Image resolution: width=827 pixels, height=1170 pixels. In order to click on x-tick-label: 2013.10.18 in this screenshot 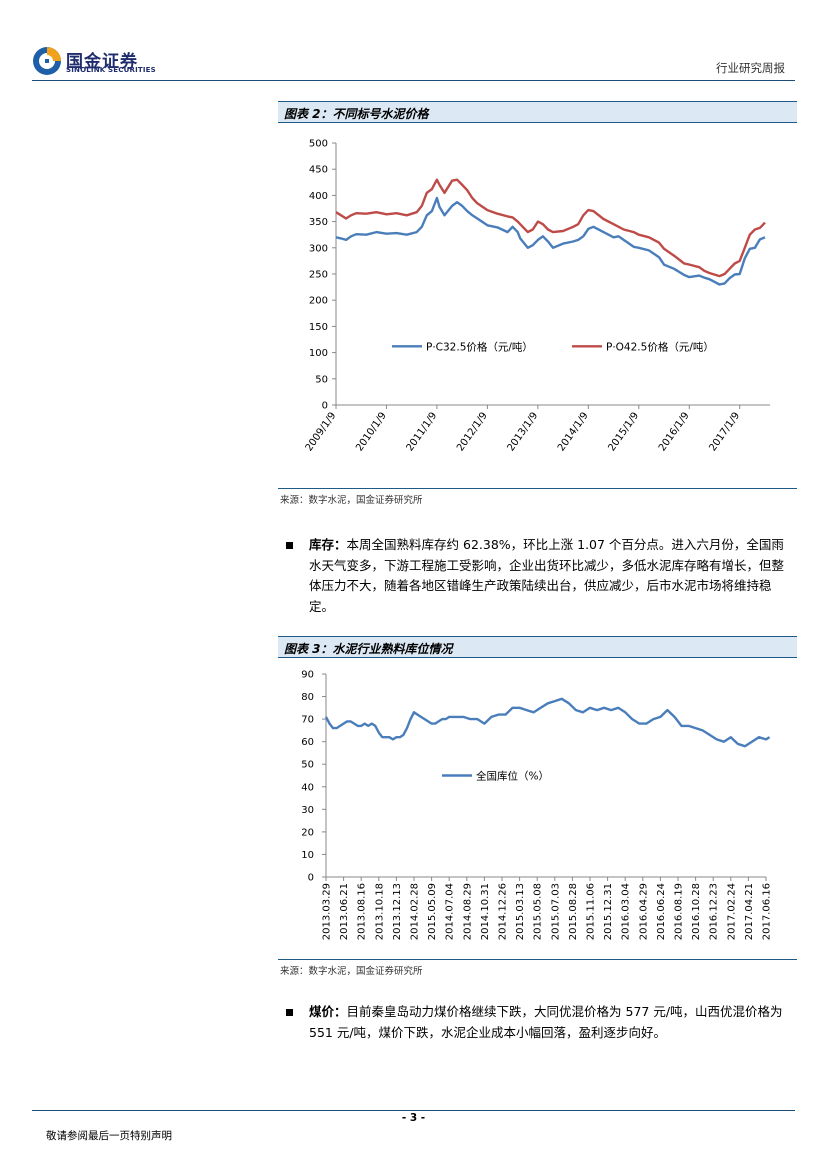, I will do `click(379, 911)`.